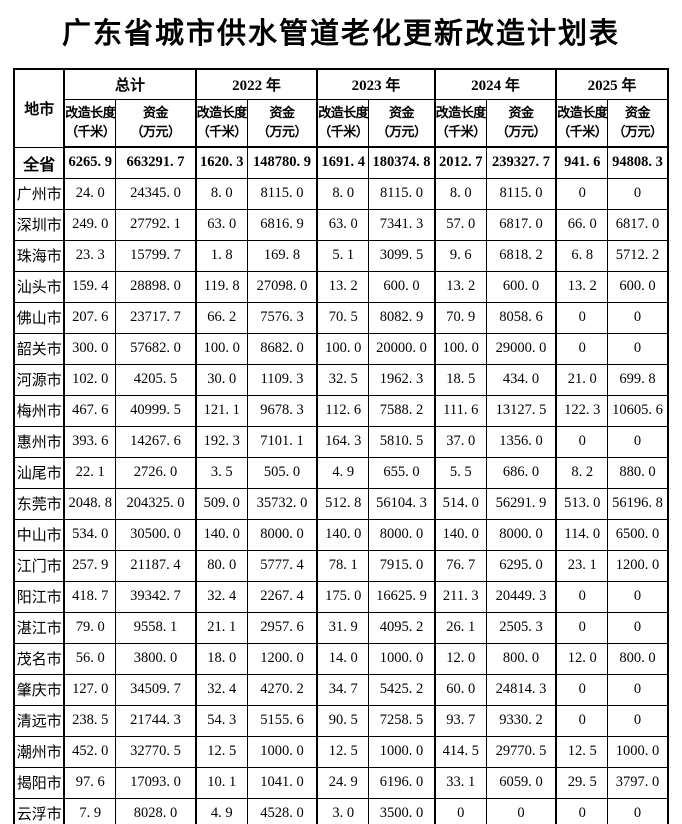 This screenshot has height=824, width=682. What do you see at coordinates (221, 472) in the screenshot?
I see `cell-2022-length: 3. 5` at bounding box center [221, 472].